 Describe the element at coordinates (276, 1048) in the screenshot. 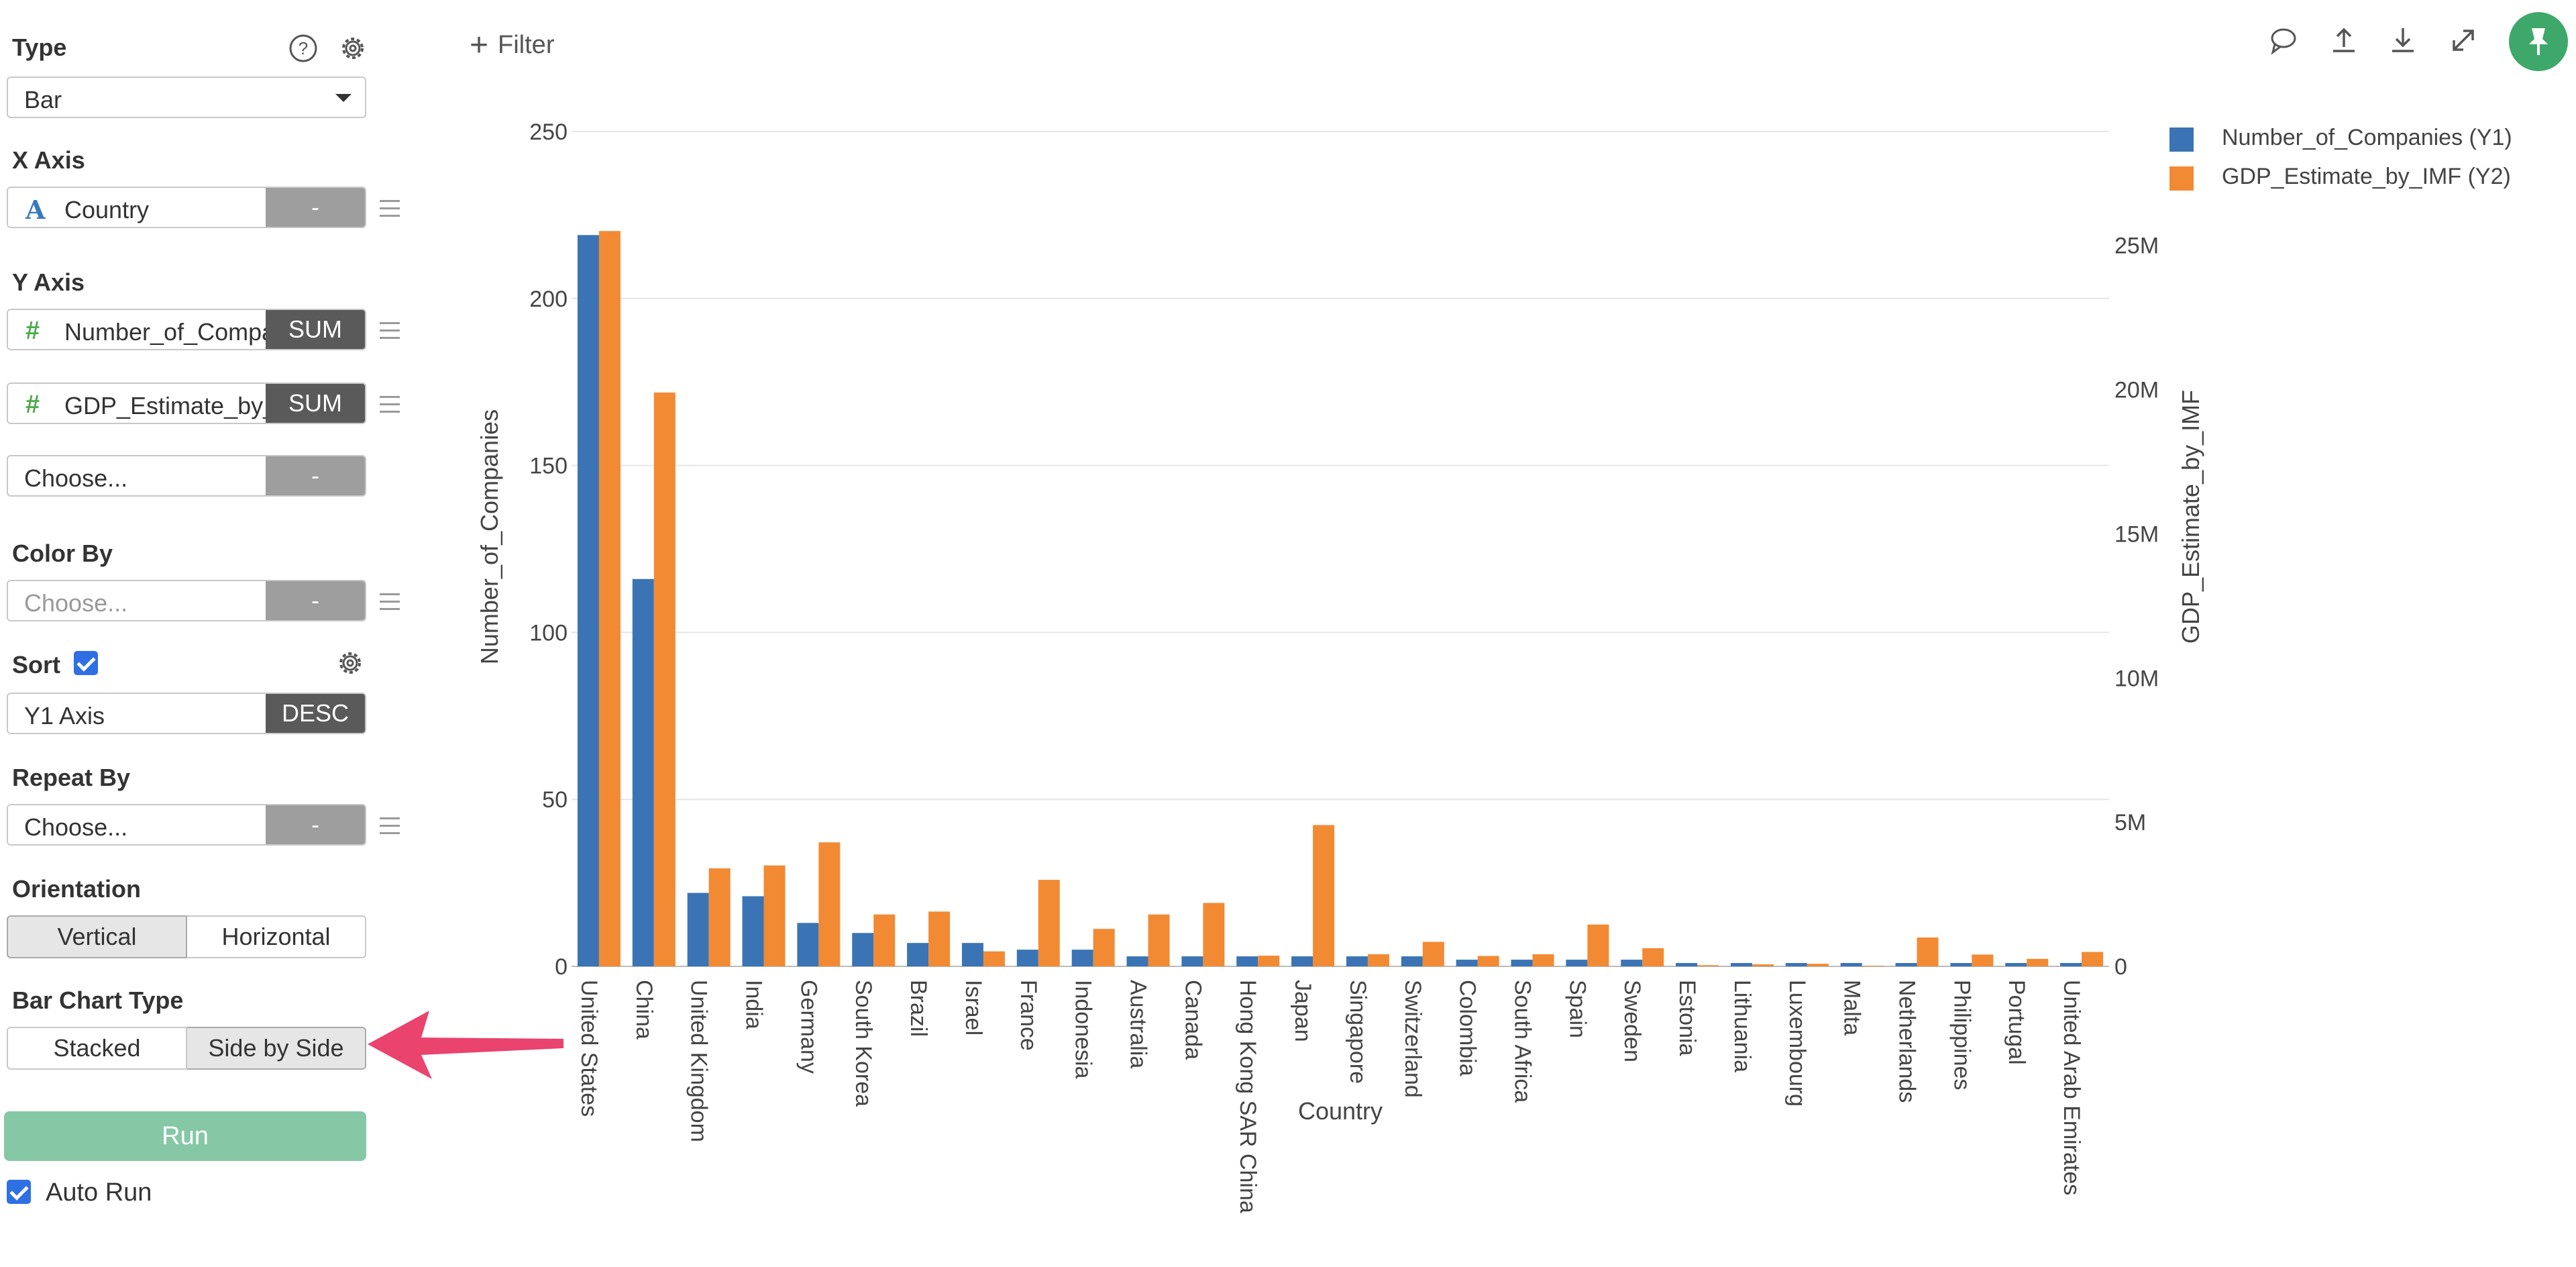

I see `bar-side-by-side-button: Side by Side` at that location.